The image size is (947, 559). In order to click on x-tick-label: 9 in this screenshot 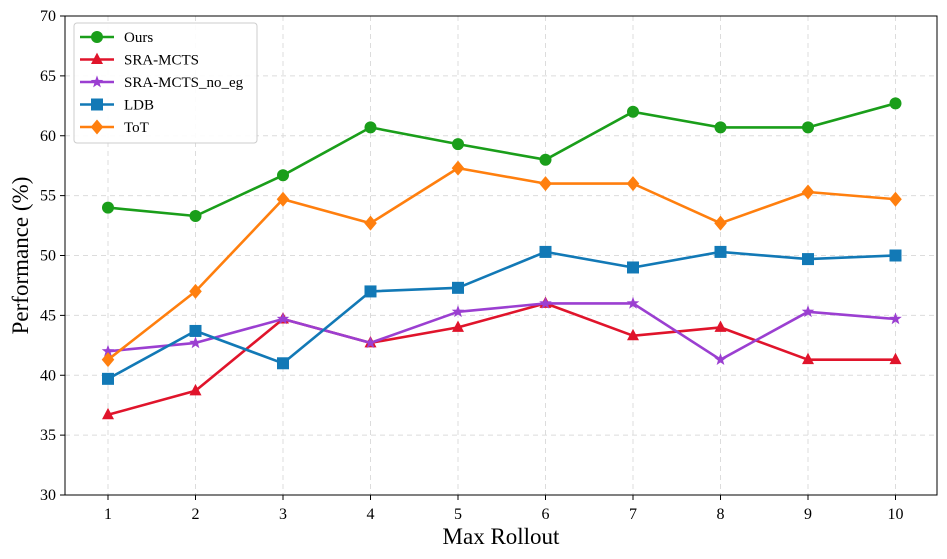, I will do `click(808, 514)`.